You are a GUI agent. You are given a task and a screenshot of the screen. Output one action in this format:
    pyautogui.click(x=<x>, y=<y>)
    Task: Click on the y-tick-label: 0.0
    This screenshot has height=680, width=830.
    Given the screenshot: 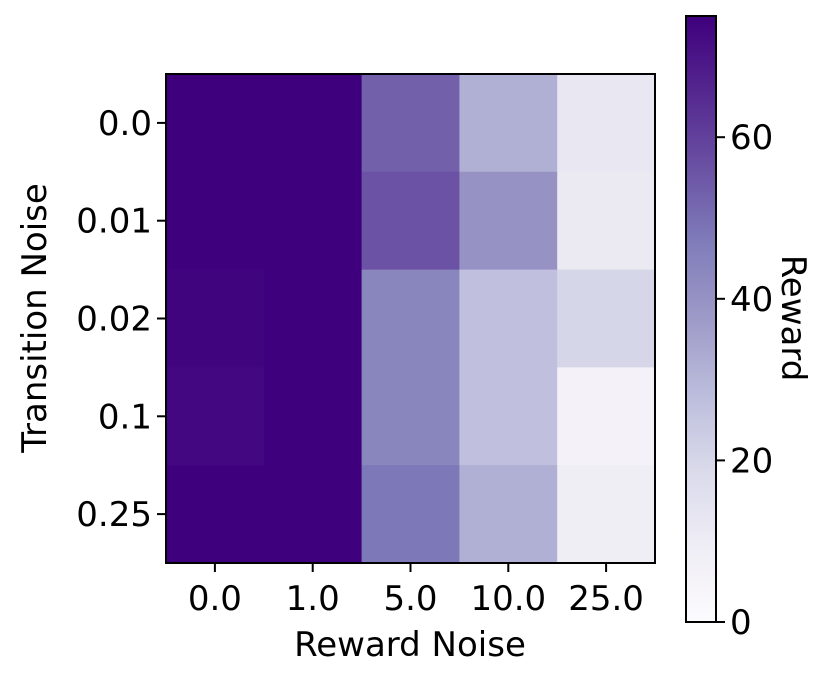 What is the action you would take?
    pyautogui.click(x=125, y=124)
    